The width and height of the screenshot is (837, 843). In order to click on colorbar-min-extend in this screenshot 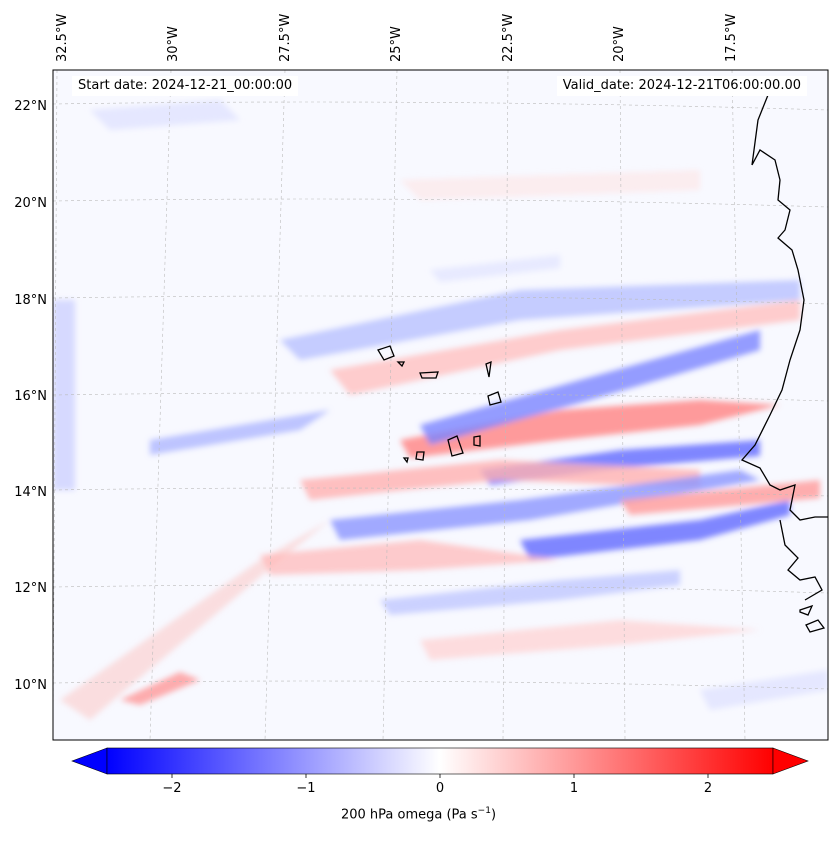, I will do `click(89, 761)`.